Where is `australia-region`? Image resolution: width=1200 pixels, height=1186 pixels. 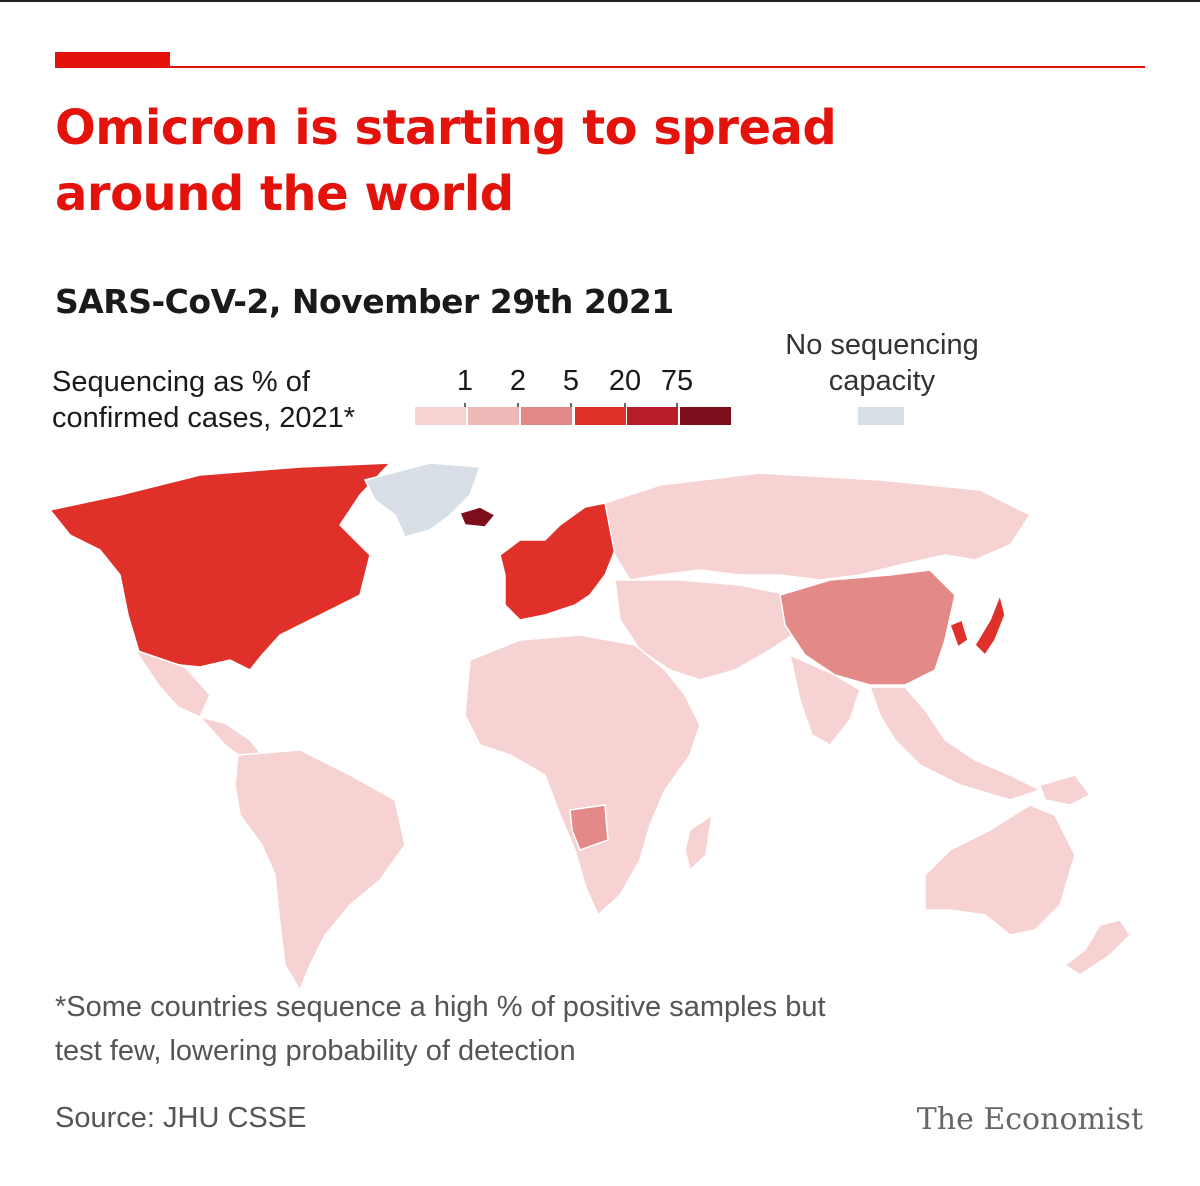 australia-region is located at coordinates (1000, 870).